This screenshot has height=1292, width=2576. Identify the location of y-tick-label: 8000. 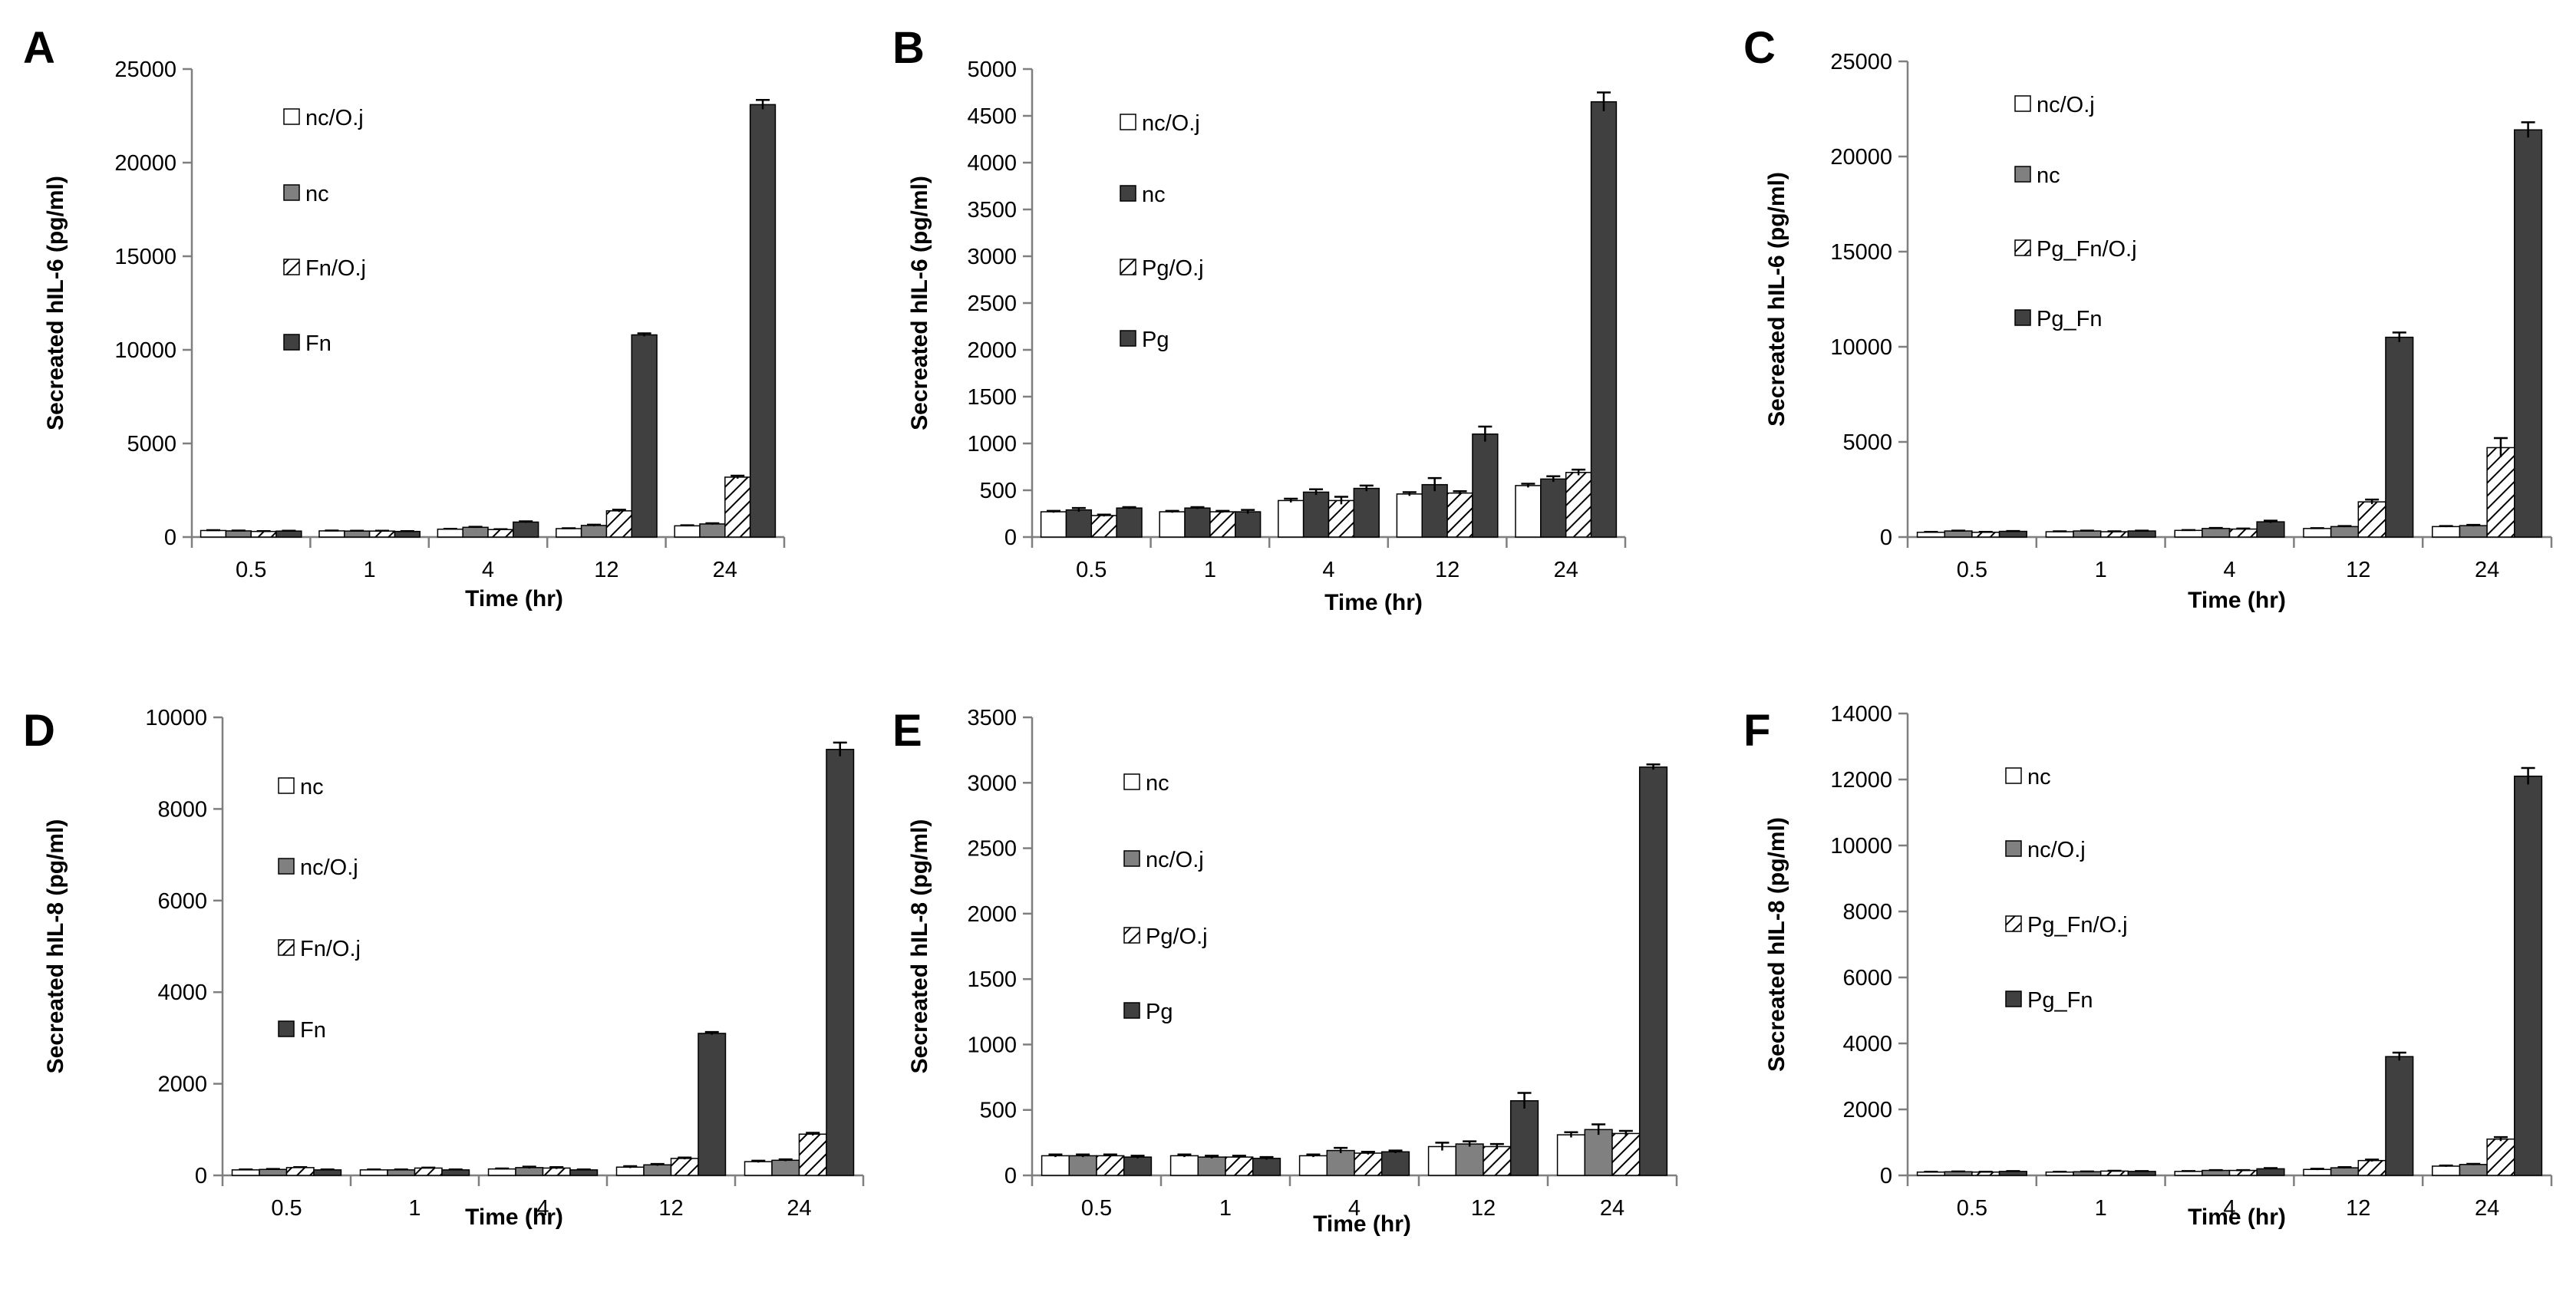
(1867, 912).